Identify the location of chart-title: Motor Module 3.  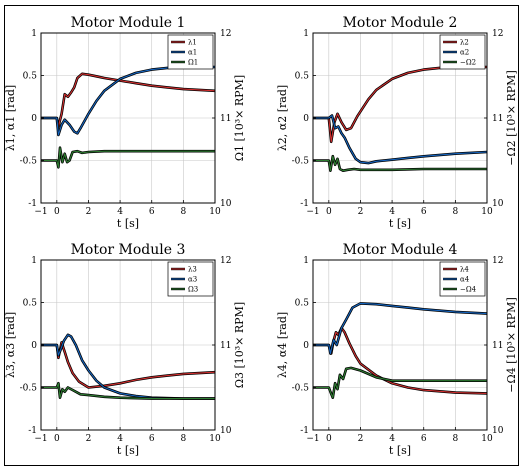
(128, 250).